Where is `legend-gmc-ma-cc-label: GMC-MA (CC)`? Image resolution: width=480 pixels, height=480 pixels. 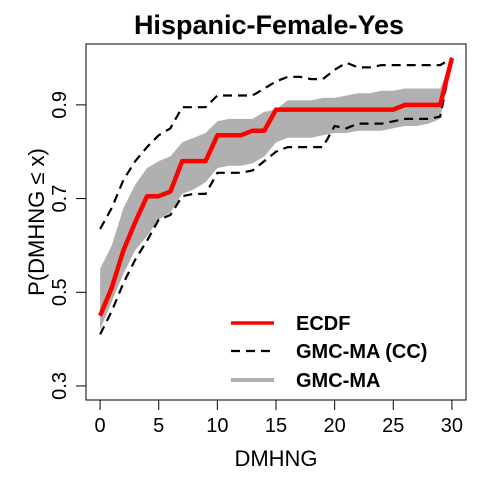
legend-gmc-ma-cc-label: GMC-MA (CC) is located at coordinates (361, 352).